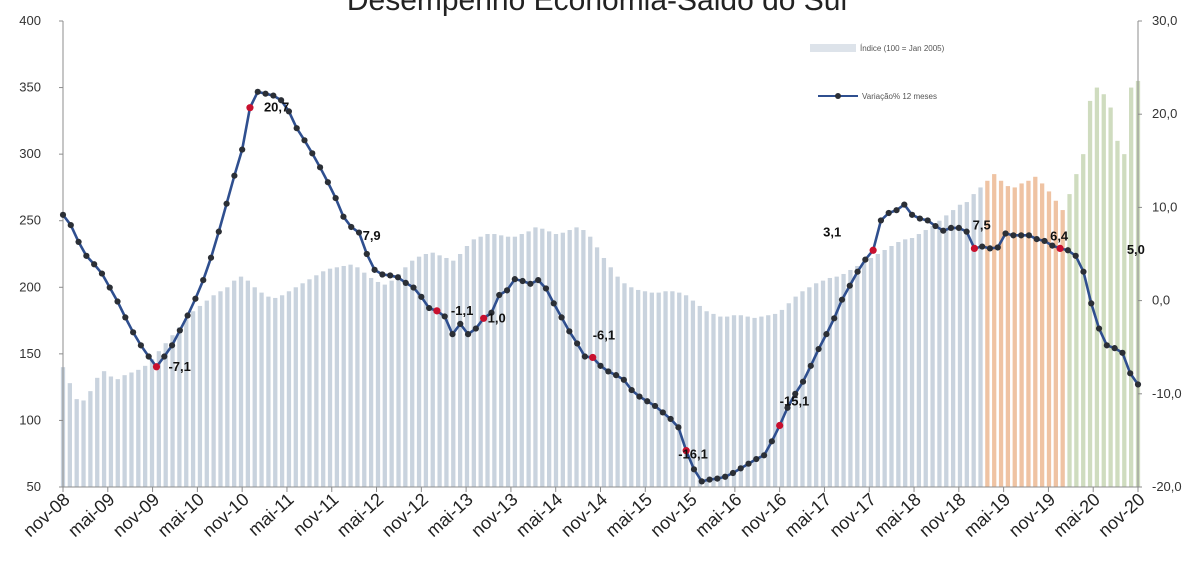  Describe the element at coordinates (136, 515) in the screenshot. I see `x-tick-label: nov-09` at that location.